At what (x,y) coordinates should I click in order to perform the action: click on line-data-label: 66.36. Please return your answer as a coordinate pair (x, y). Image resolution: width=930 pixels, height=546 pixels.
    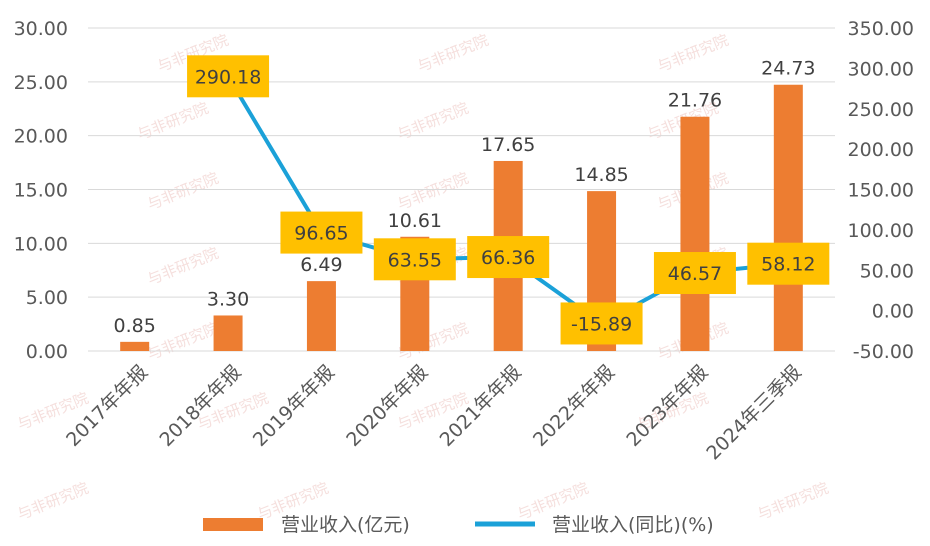
    Looking at the image, I should click on (508, 257).